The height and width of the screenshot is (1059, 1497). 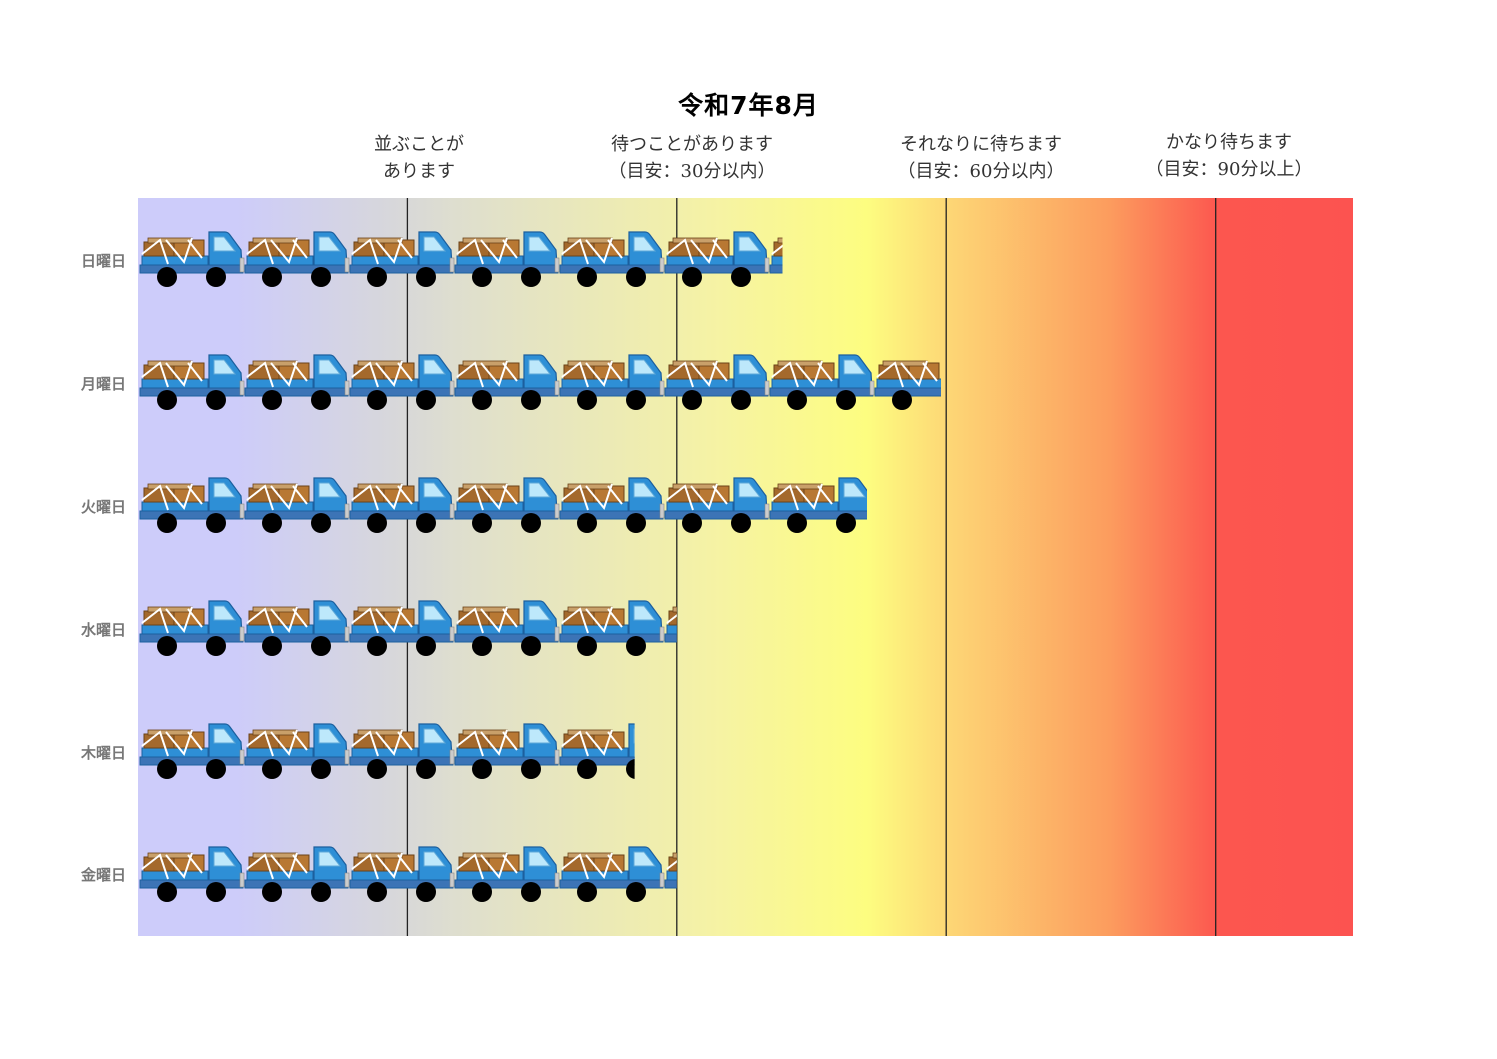 What do you see at coordinates (419, 158) in the screenshot?
I see `zone-label-lining-up: 並ぶことが あります` at bounding box center [419, 158].